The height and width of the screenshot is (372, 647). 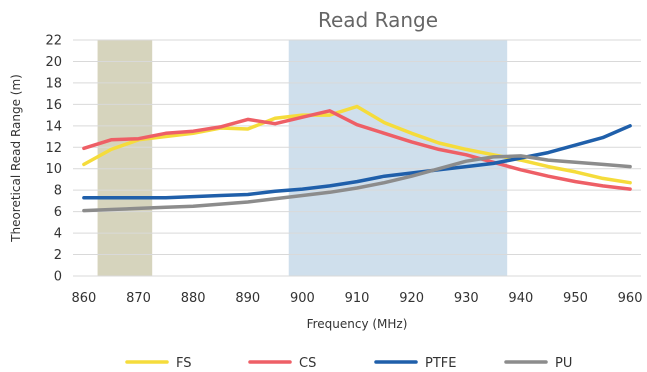 What do you see at coordinates (378, 20) in the screenshot?
I see `chart-title: Read Range` at bounding box center [378, 20].